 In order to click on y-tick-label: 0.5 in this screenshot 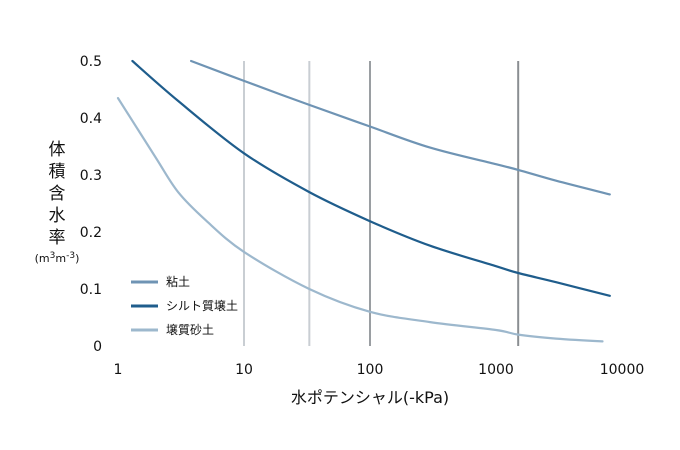, I will do `click(91, 62)`.